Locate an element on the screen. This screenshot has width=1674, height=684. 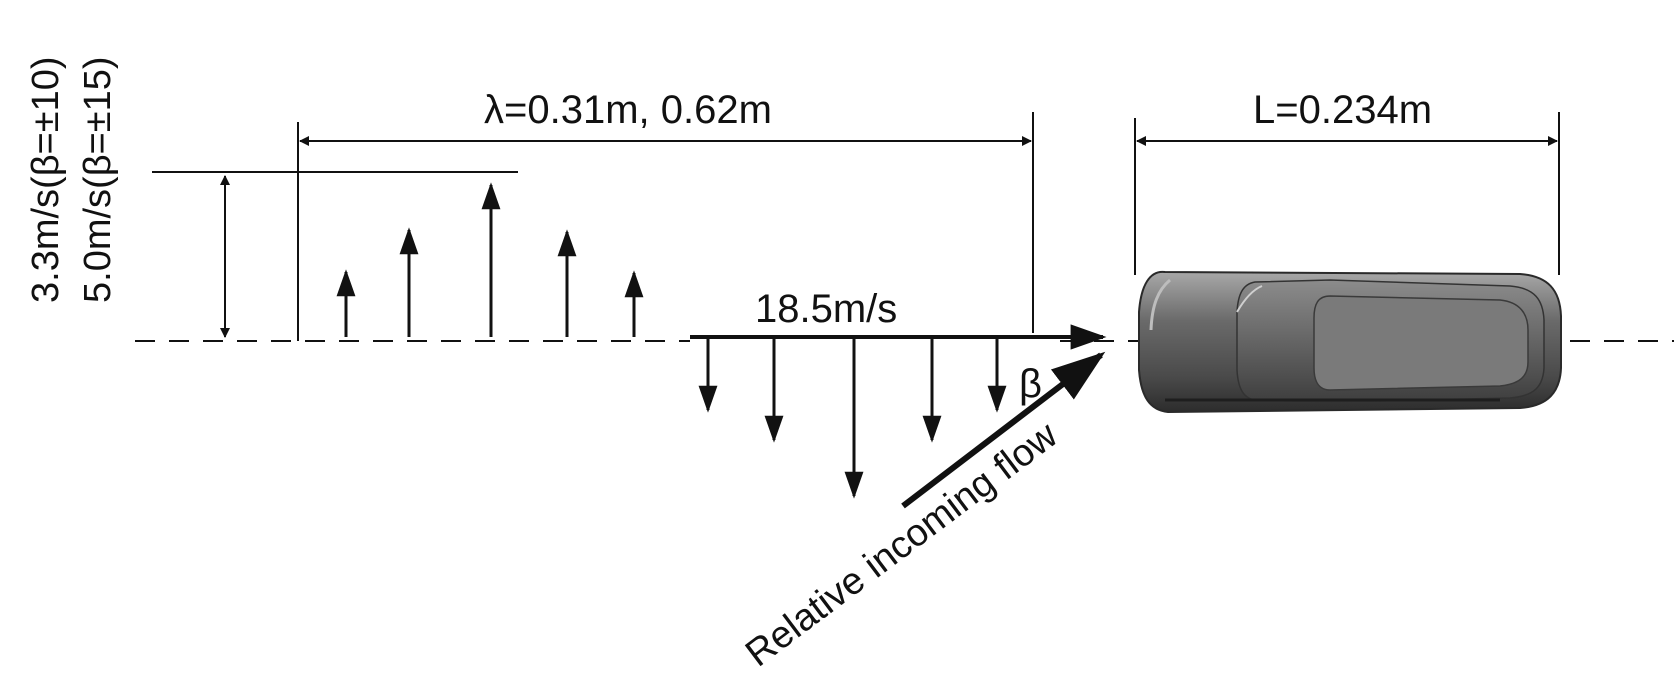
gust-amplitude-label-1: 3.3m/s(β=±10) is located at coordinates (46, 179).